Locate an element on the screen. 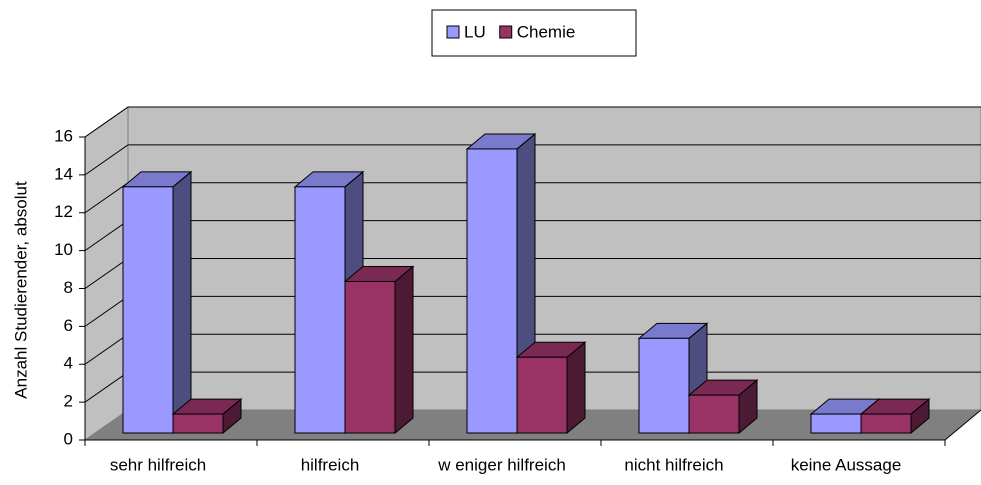  y-tick-label: 2 is located at coordinates (68, 401).